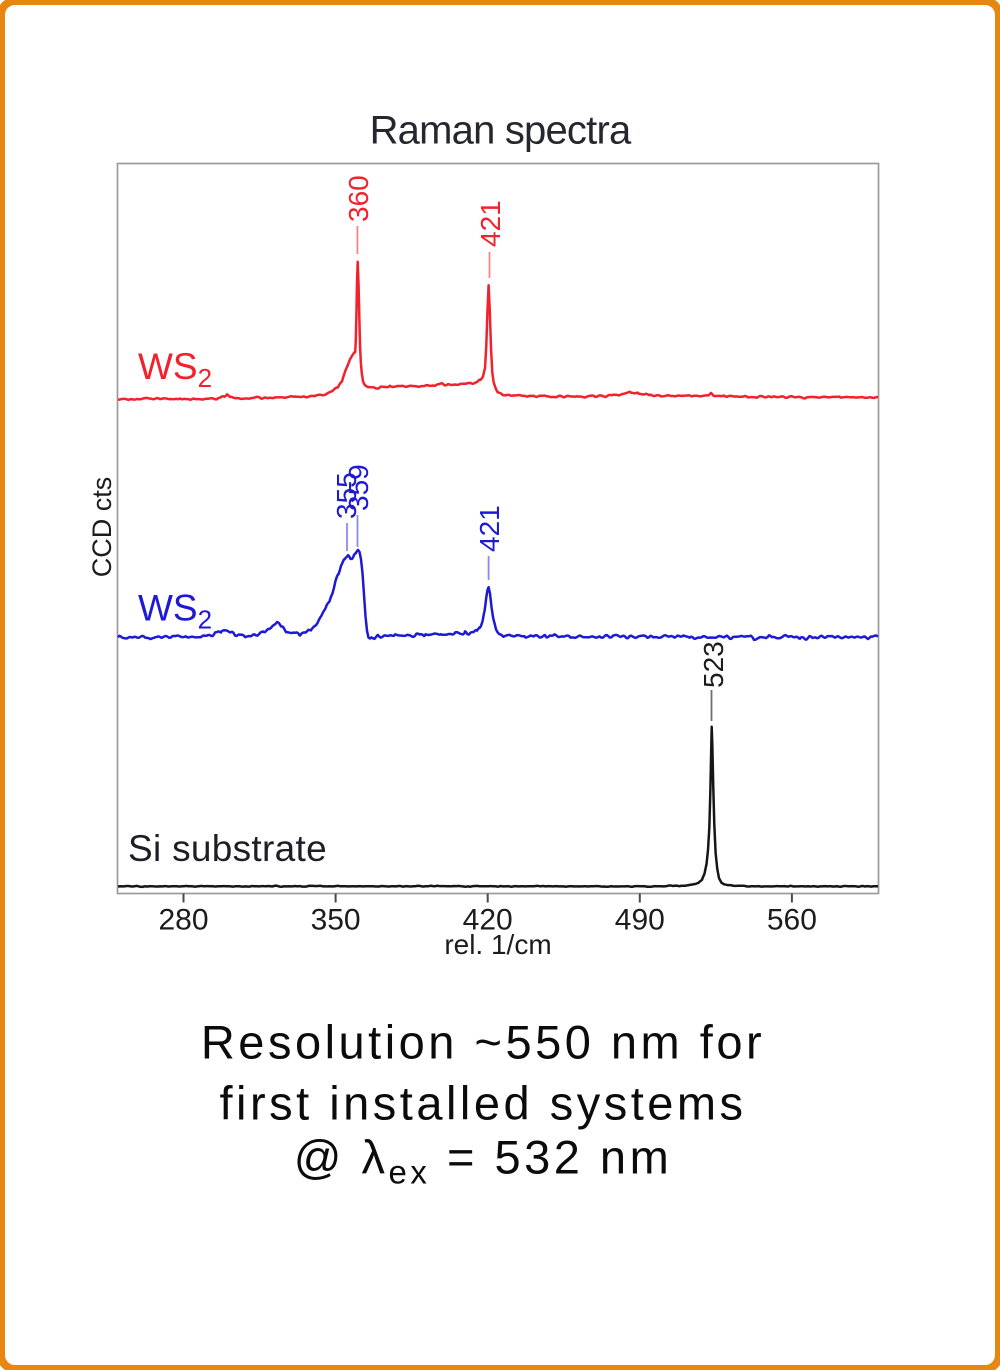  Describe the element at coordinates (488, 920) in the screenshot. I see `svg-text: 420` at that location.